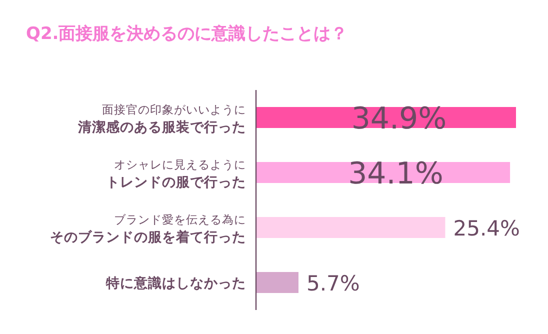 This screenshot has height=334, width=548. I want to click on chart-title: Q2.面接服を決めるのに意識したことは？, so click(187, 34).